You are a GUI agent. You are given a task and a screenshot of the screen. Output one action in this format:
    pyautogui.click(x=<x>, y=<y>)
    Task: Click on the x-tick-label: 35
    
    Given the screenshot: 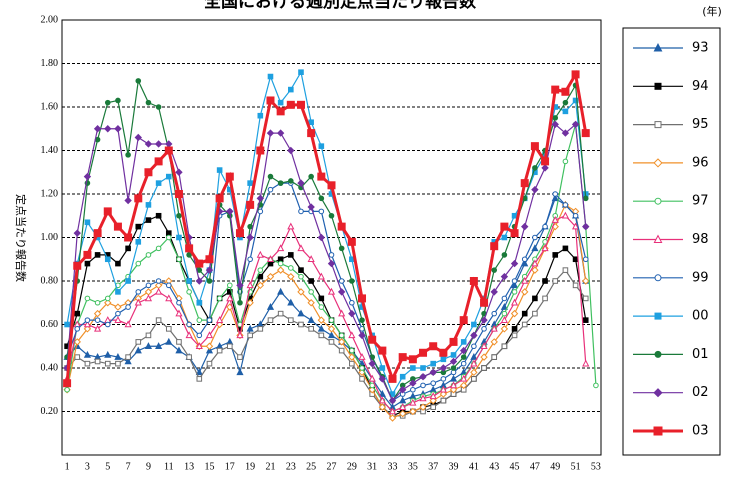 What is the action you would take?
    pyautogui.click(x=413, y=466)
    